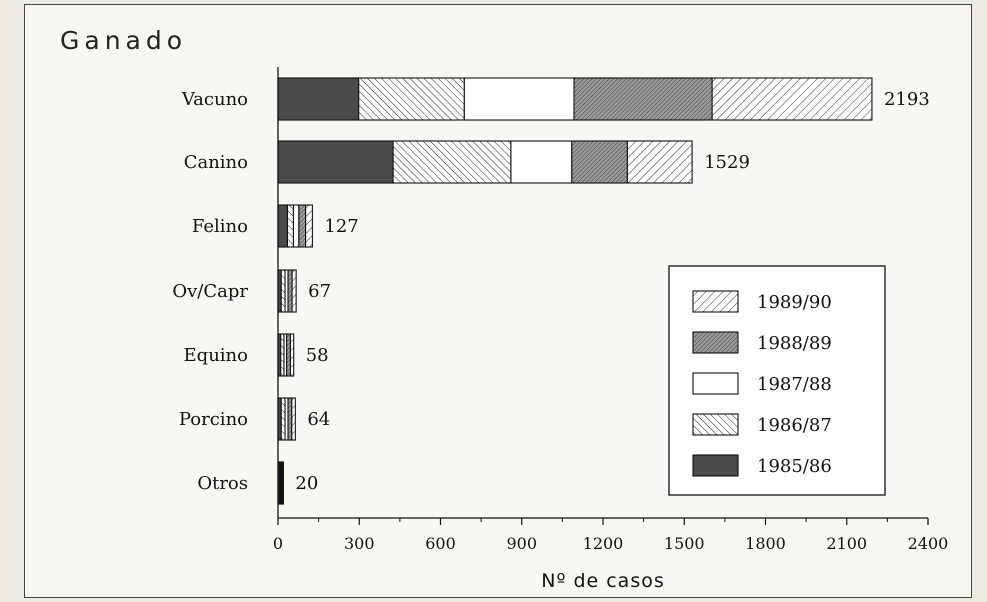  What do you see at coordinates (794, 384) in the screenshot?
I see `legend-label-1987-88: 1987/88` at bounding box center [794, 384].